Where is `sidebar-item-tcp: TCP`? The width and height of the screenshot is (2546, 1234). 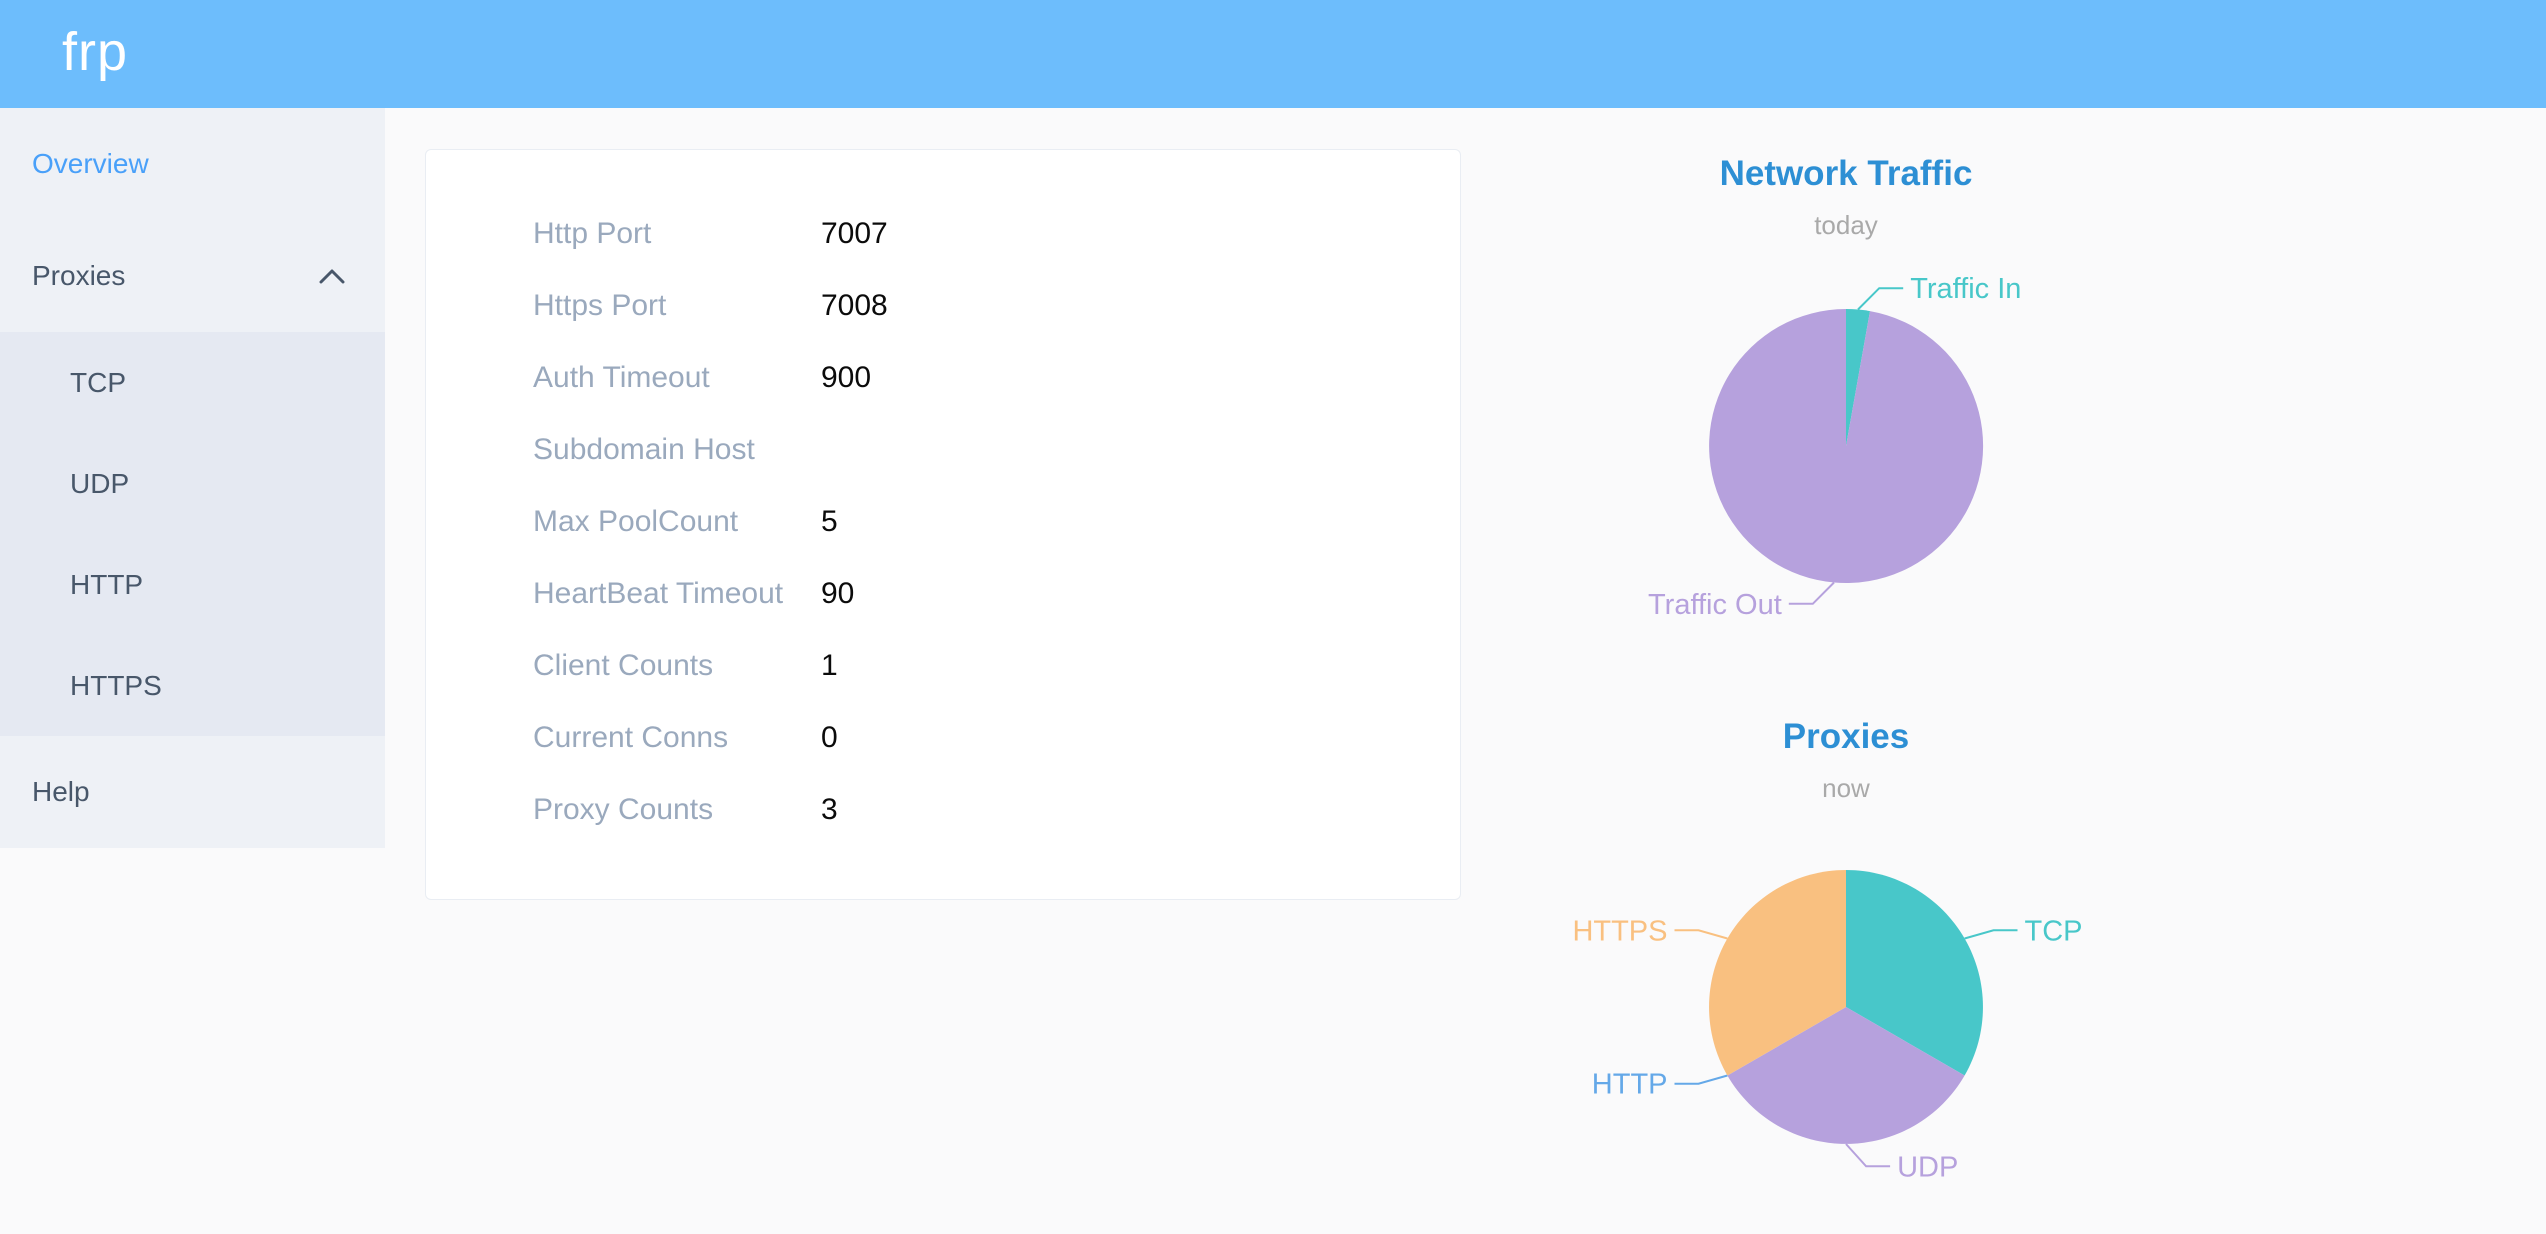
sidebar-item-tcp: TCP is located at coordinates (192, 382).